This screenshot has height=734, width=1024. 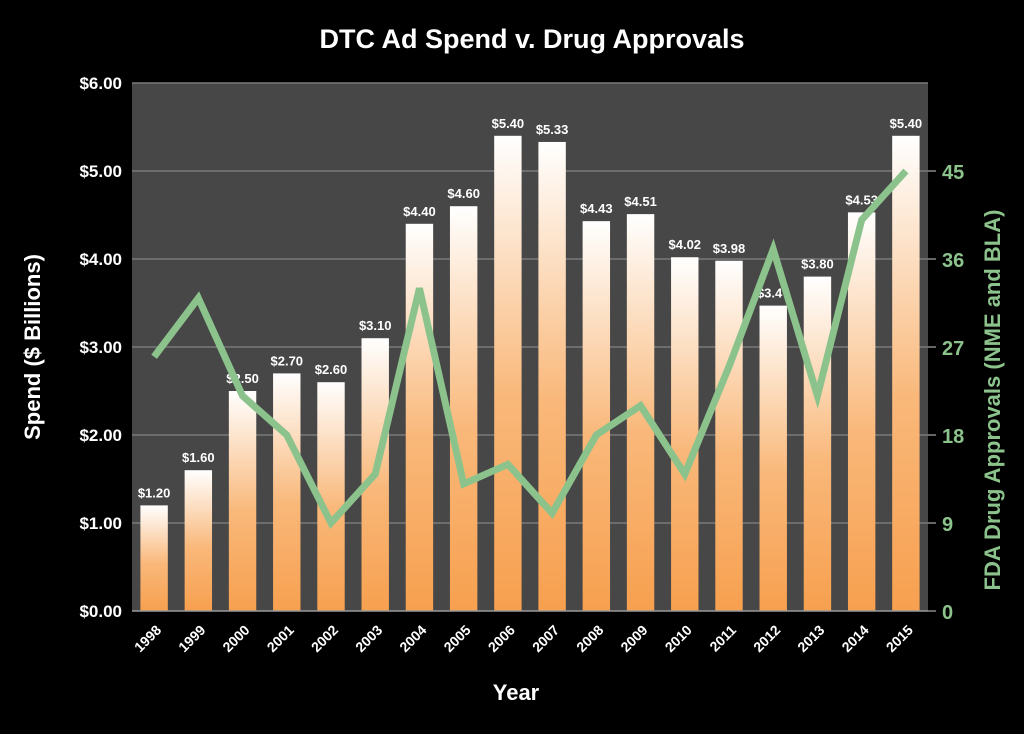 What do you see at coordinates (685, 244) in the screenshot?
I see `bar-data-label: $4.02` at bounding box center [685, 244].